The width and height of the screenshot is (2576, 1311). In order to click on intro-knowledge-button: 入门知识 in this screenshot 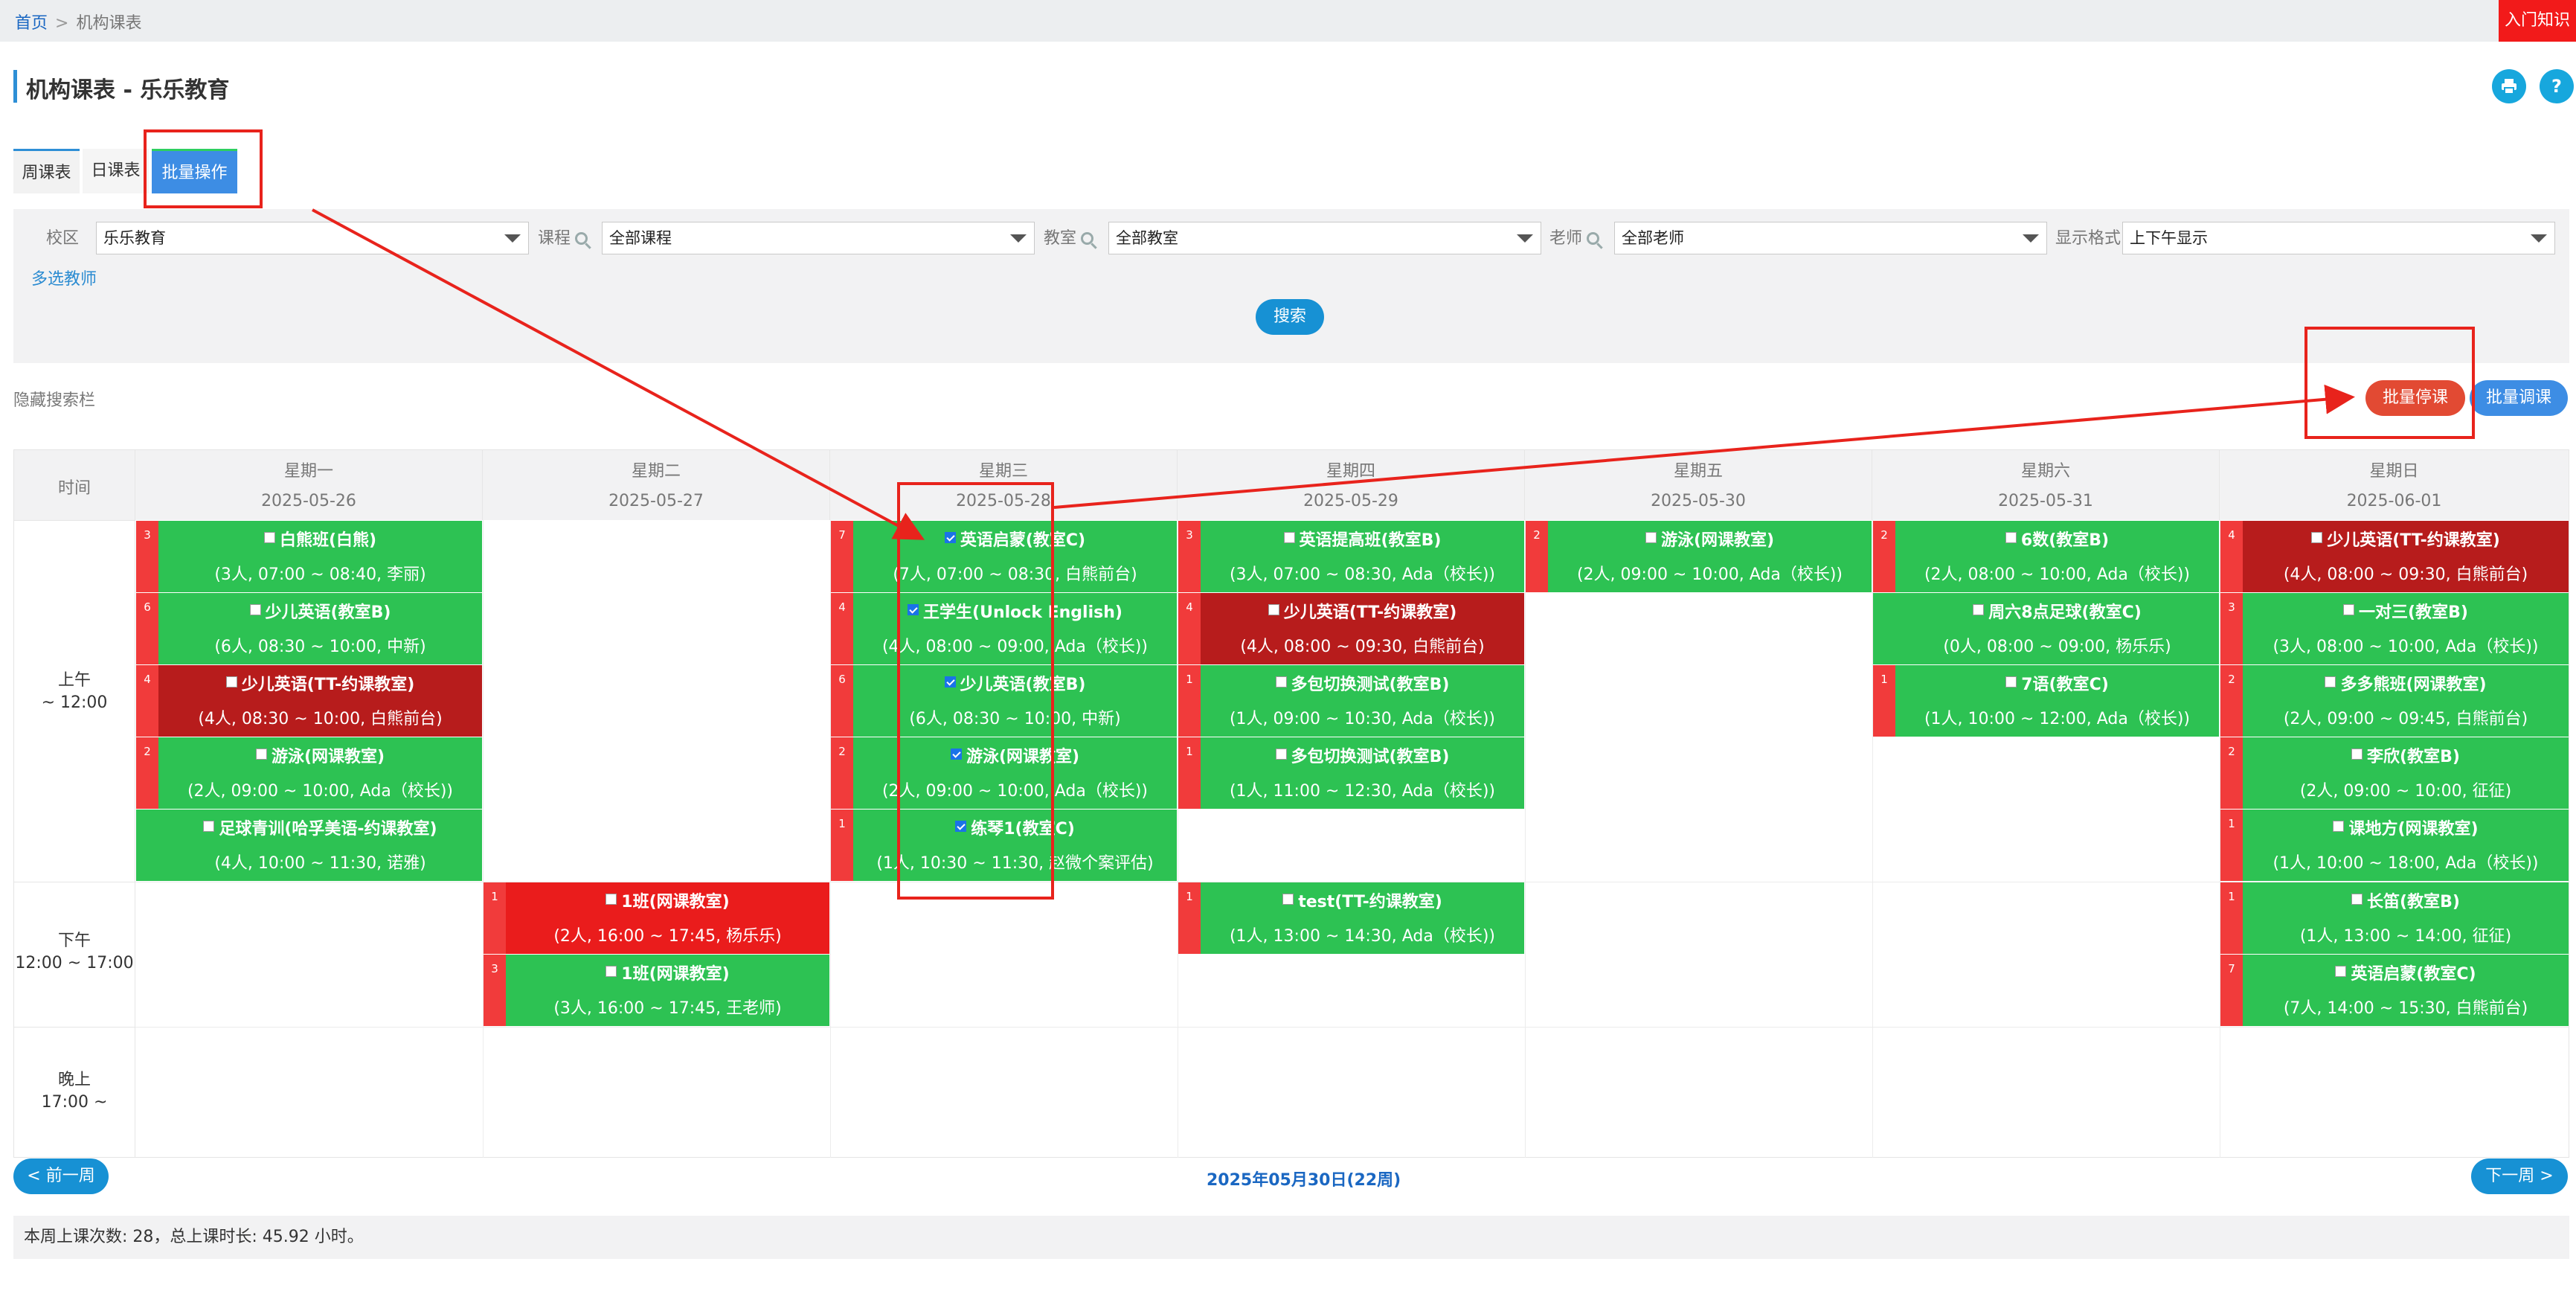, I will do `click(2537, 21)`.